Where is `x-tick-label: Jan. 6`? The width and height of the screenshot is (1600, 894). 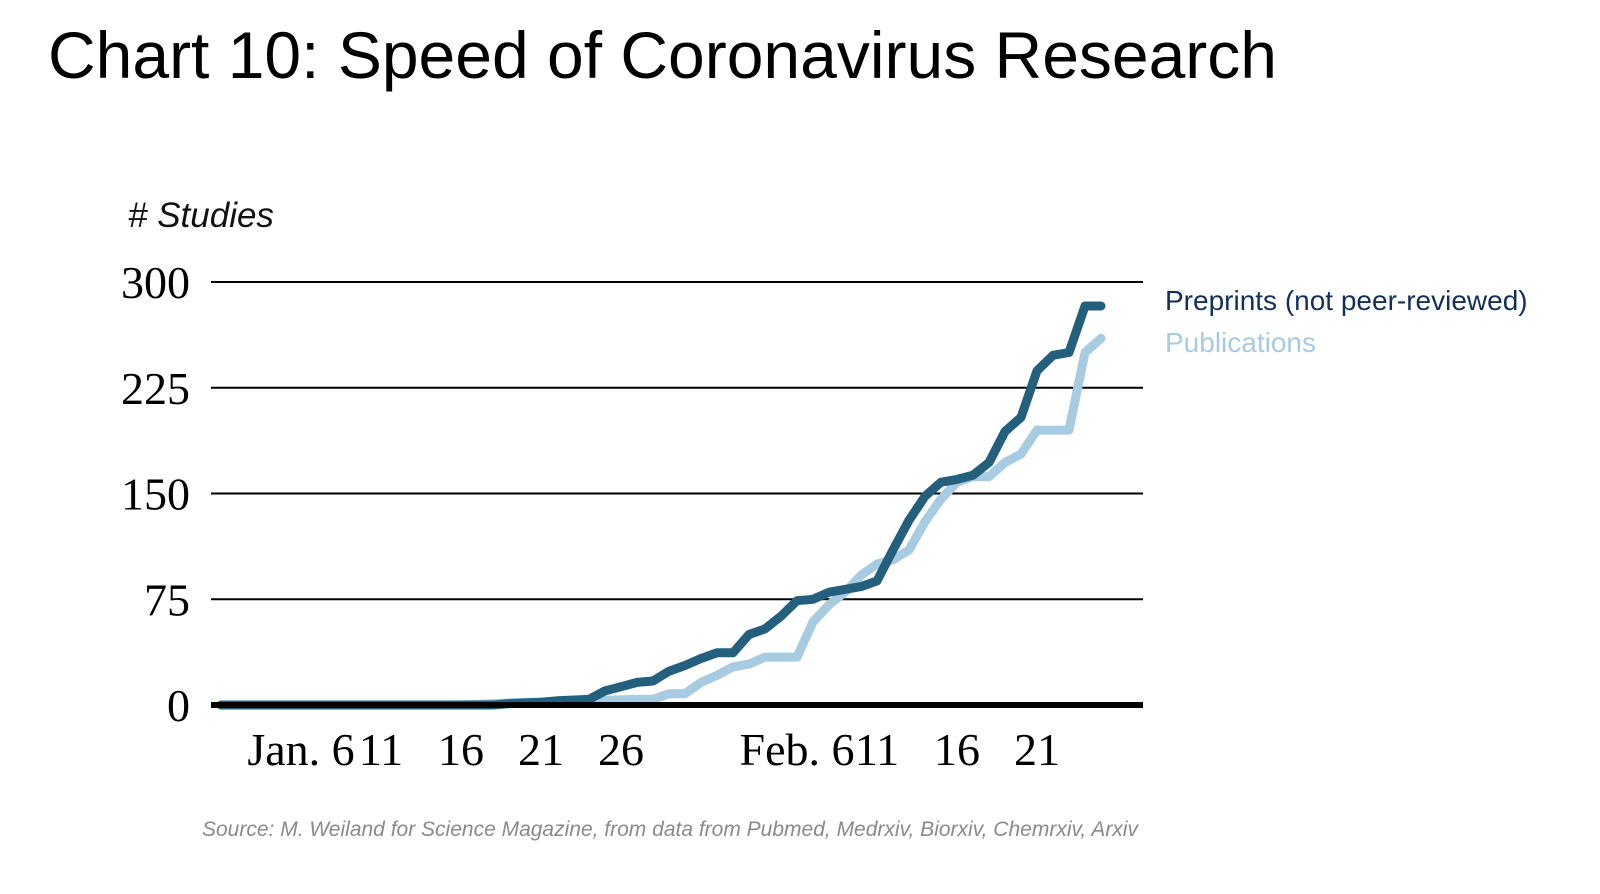
x-tick-label: Jan. 6 is located at coordinates (300, 749).